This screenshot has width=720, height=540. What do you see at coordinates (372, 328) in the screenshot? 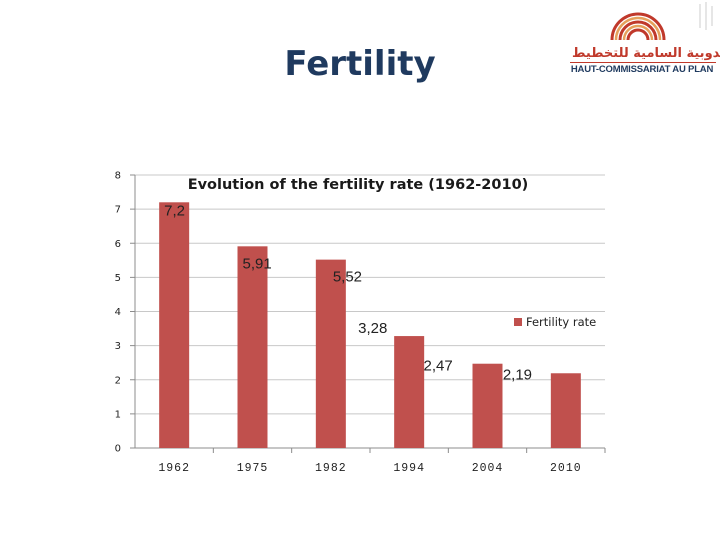
I see `data-label: 3,28` at bounding box center [372, 328].